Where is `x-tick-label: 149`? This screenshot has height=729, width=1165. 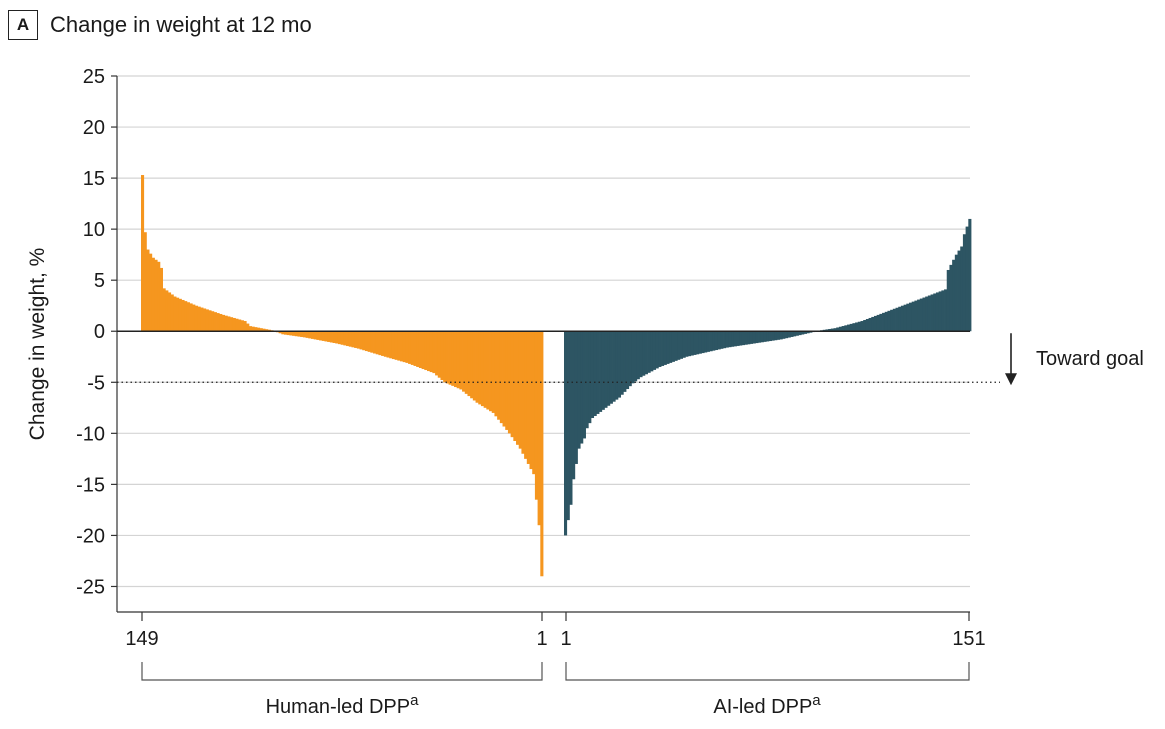
x-tick-label: 149 is located at coordinates (141, 639).